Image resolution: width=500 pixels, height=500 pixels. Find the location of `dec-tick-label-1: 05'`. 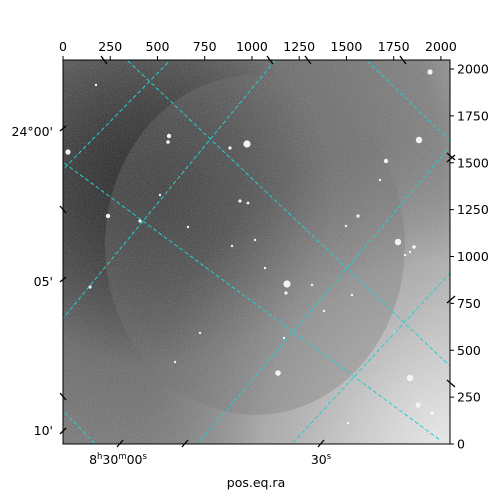

dec-tick-label-1: 05' is located at coordinates (43, 281).